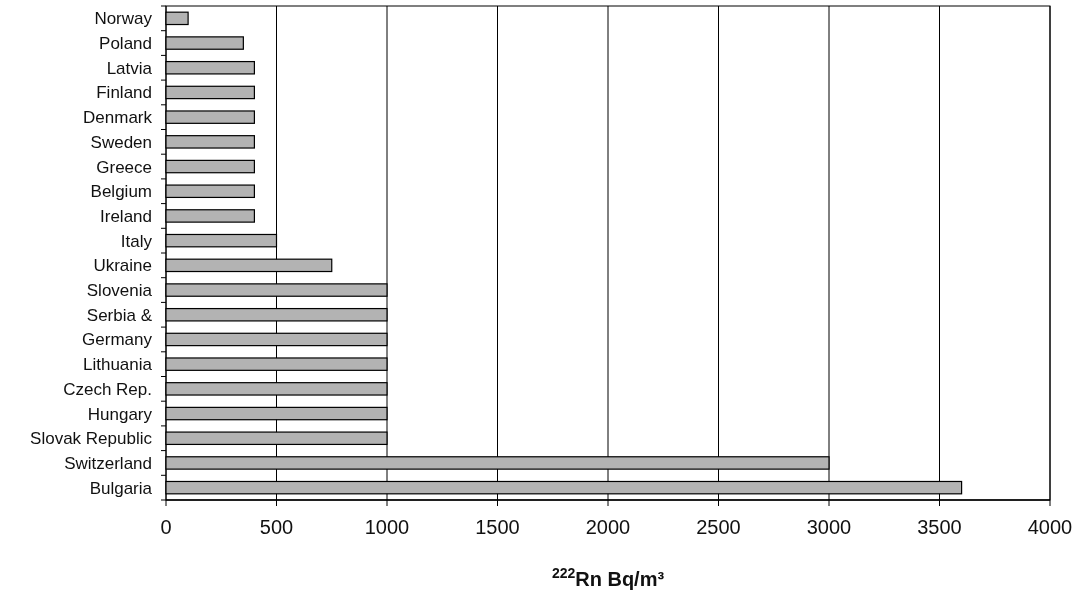  What do you see at coordinates (166, 527) in the screenshot?
I see `x-tick-label: 0` at bounding box center [166, 527].